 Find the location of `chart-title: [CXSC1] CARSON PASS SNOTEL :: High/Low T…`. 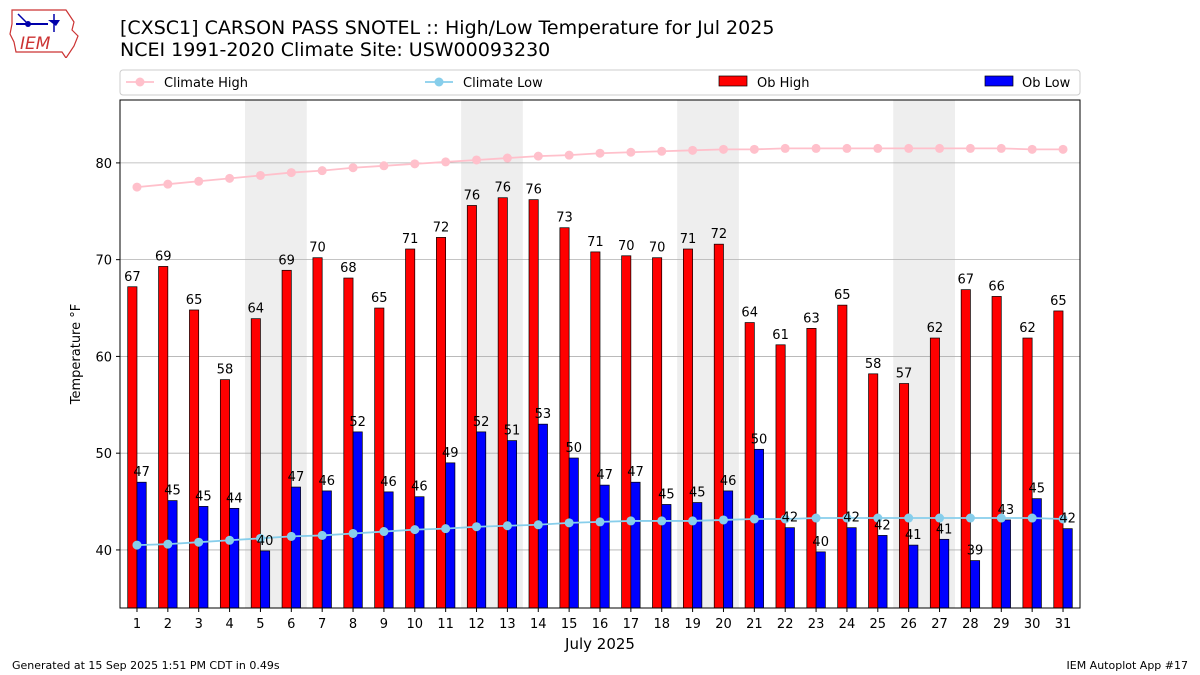

chart-title: [CXSC1] CARSON PASS SNOTEL :: High/Low T… is located at coordinates (447, 39).